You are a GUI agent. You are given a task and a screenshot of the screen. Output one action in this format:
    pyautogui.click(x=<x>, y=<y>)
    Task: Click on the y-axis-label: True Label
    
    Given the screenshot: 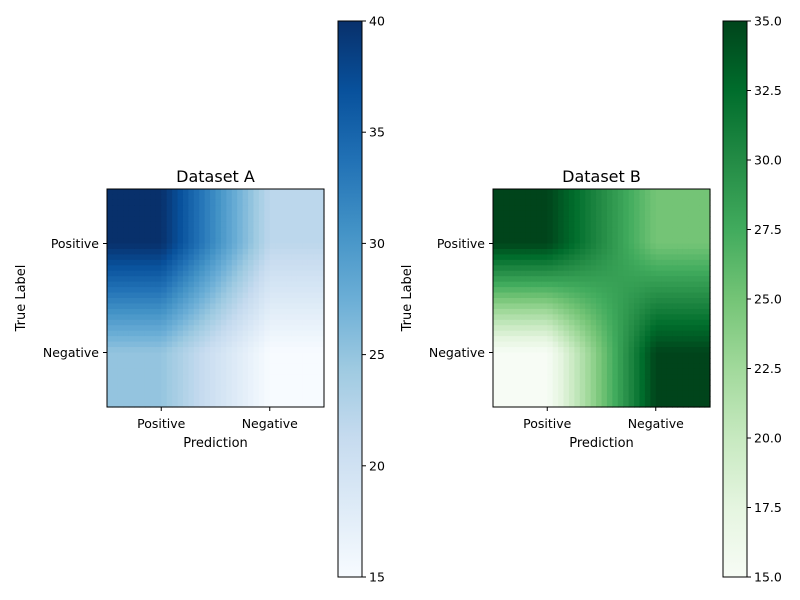 What is the action you would take?
    pyautogui.click(x=407, y=299)
    